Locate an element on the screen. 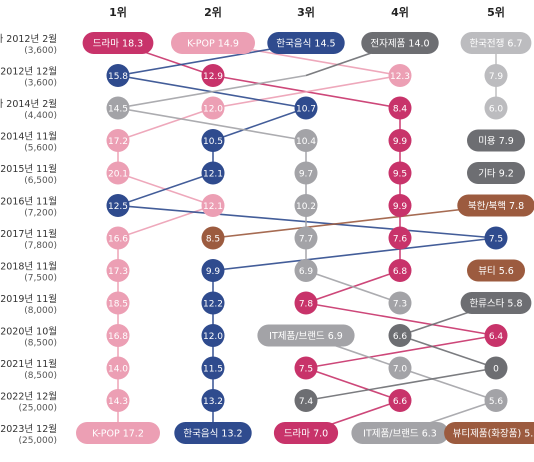 The height and width of the screenshot is (462, 534). column-header: 4위 is located at coordinates (400, 12).